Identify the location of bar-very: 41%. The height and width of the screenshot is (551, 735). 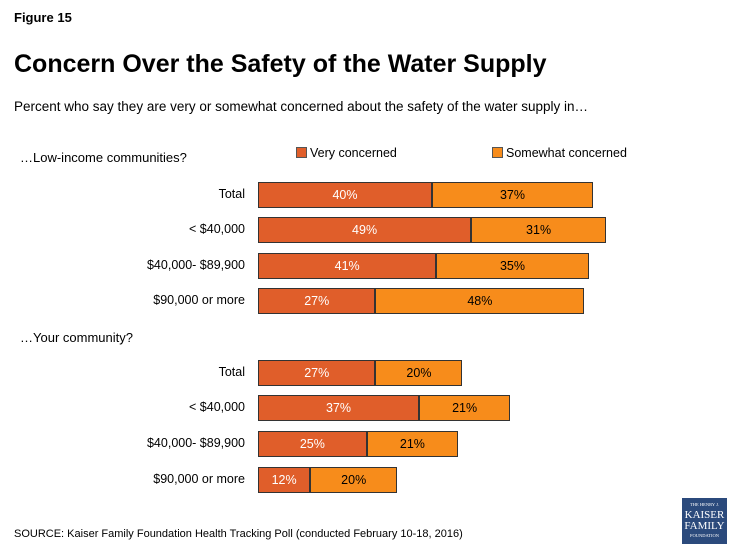
(347, 266).